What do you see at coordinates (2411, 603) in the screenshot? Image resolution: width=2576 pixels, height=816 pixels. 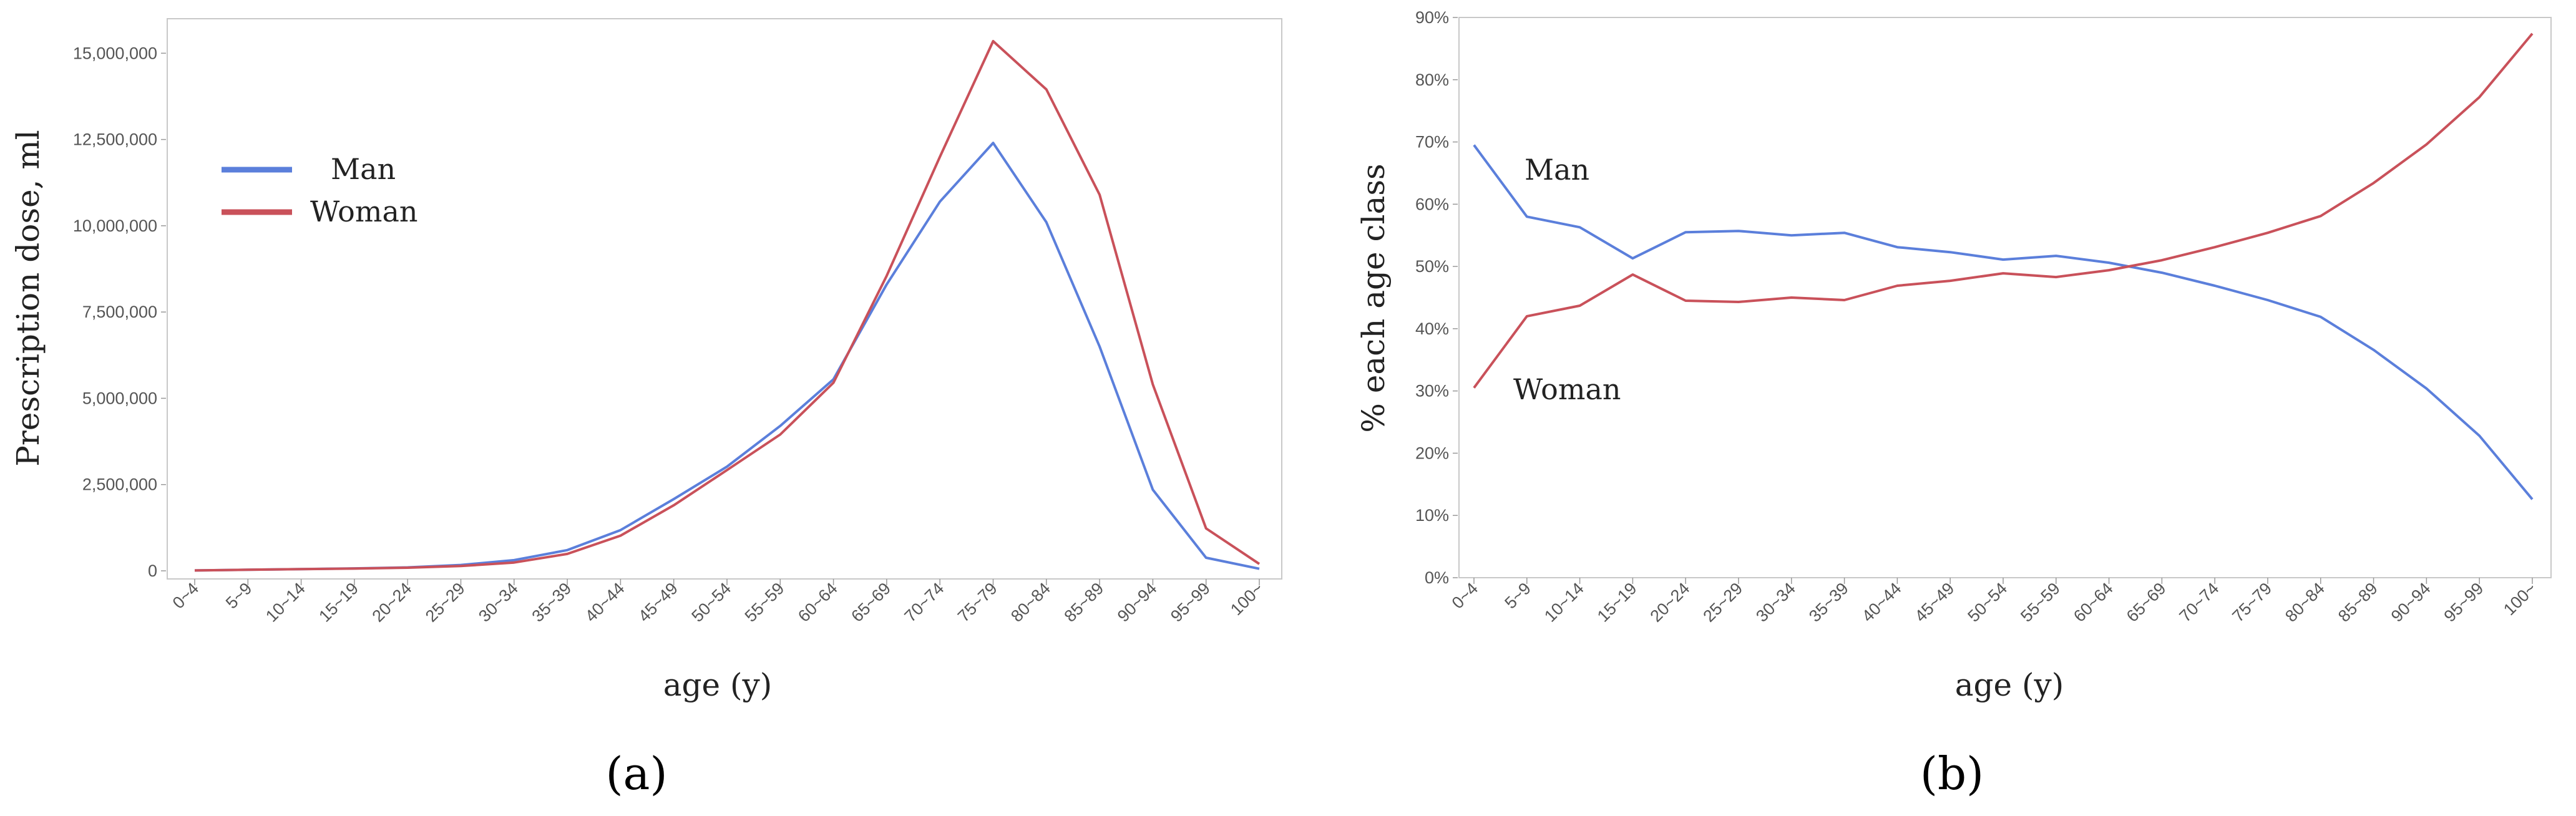 I see `chart-b-xtick-label: 90~94` at bounding box center [2411, 603].